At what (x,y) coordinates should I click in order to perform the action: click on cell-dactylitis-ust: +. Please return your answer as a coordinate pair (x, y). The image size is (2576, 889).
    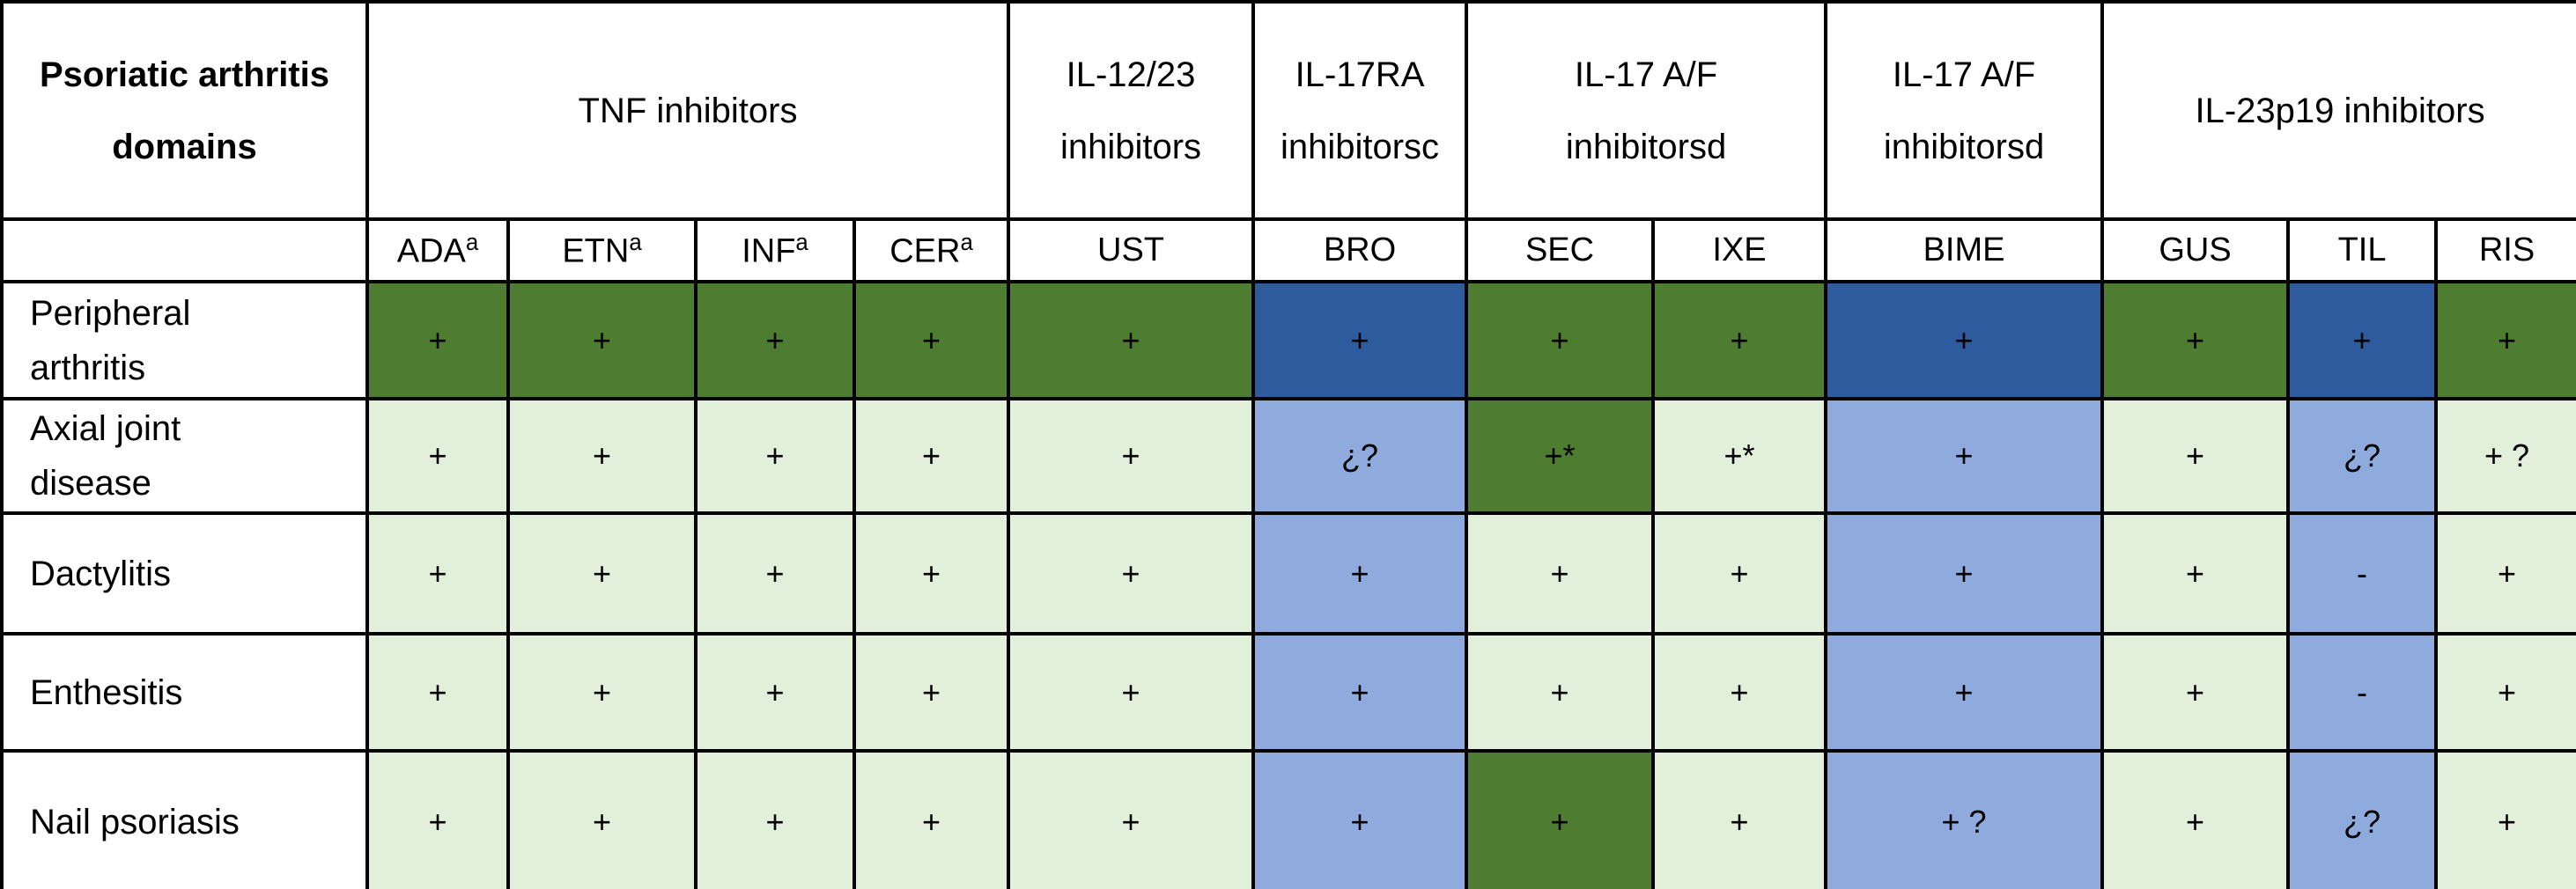
    Looking at the image, I should click on (1131, 573).